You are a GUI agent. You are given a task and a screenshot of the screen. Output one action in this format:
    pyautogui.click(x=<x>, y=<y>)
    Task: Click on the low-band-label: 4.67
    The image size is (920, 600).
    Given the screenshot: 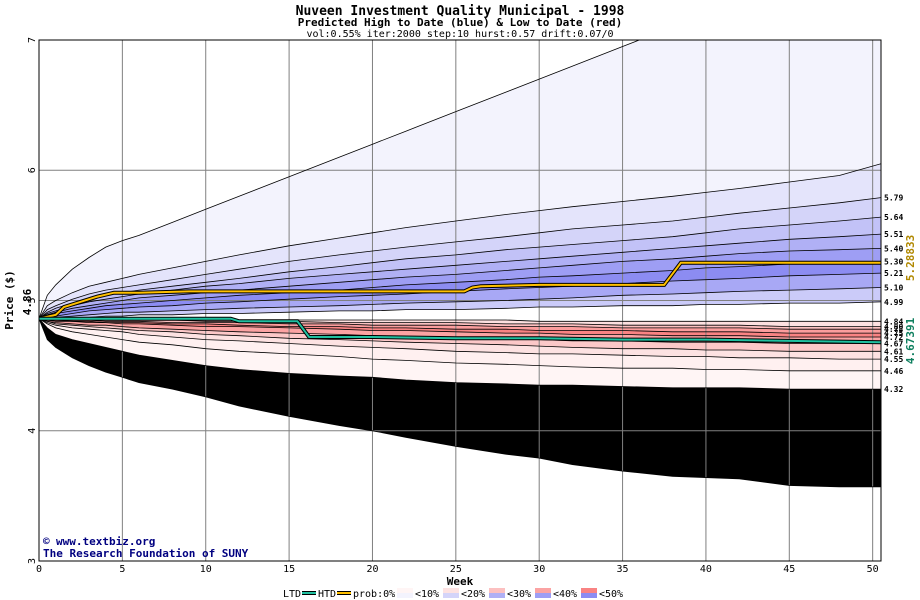 What is the action you would take?
    pyautogui.click(x=893, y=343)
    